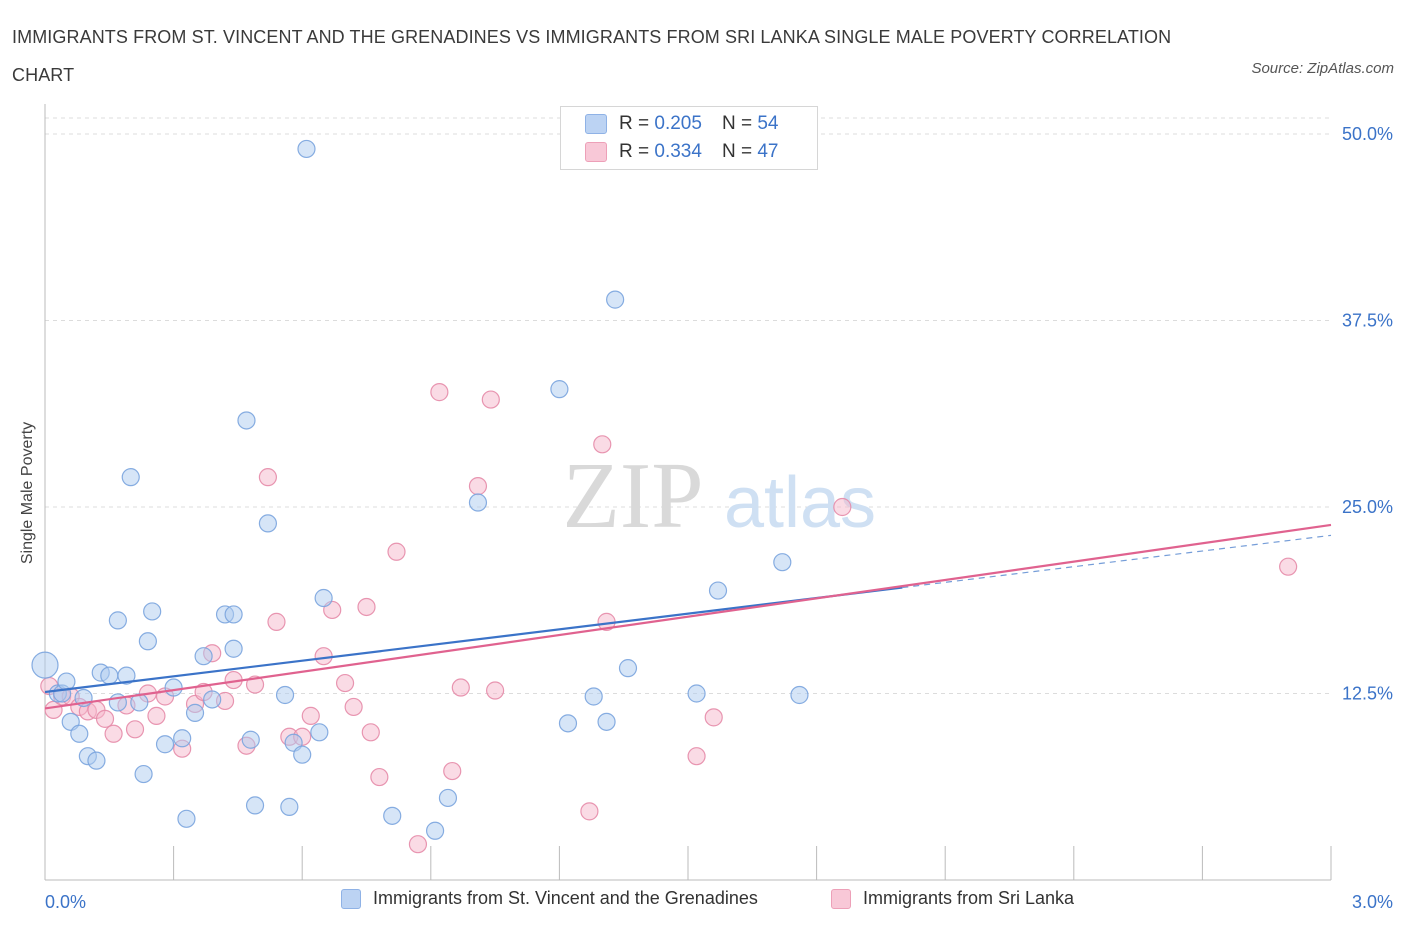 The image size is (1406, 930). What do you see at coordinates (678, 151) in the screenshot?
I see `legend-inset-r-value: 0.334` at bounding box center [678, 151].